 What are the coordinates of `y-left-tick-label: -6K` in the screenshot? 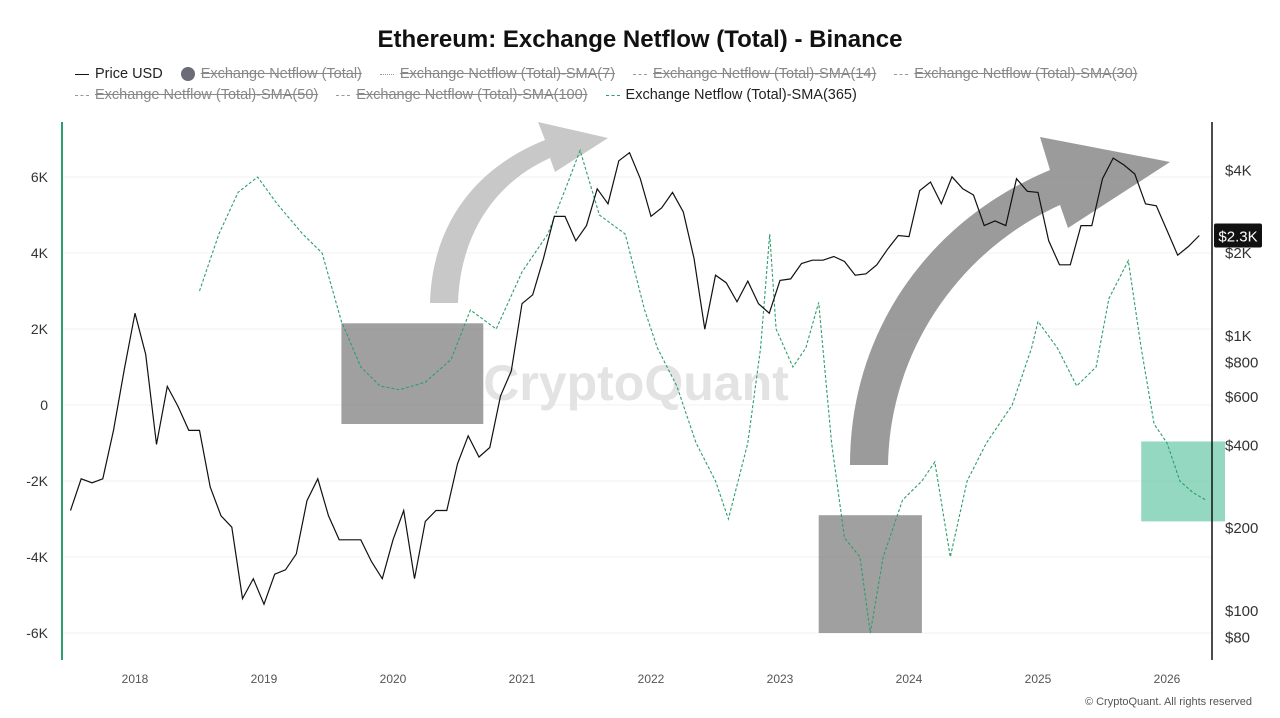 It's located at (37, 633).